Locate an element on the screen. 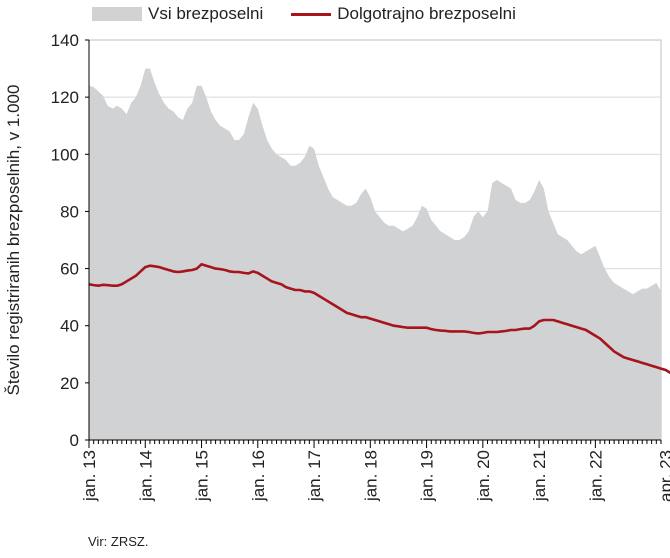  legend-label-long-term-unemployed: Dolgotrajno brezposelni is located at coordinates (426, 13).